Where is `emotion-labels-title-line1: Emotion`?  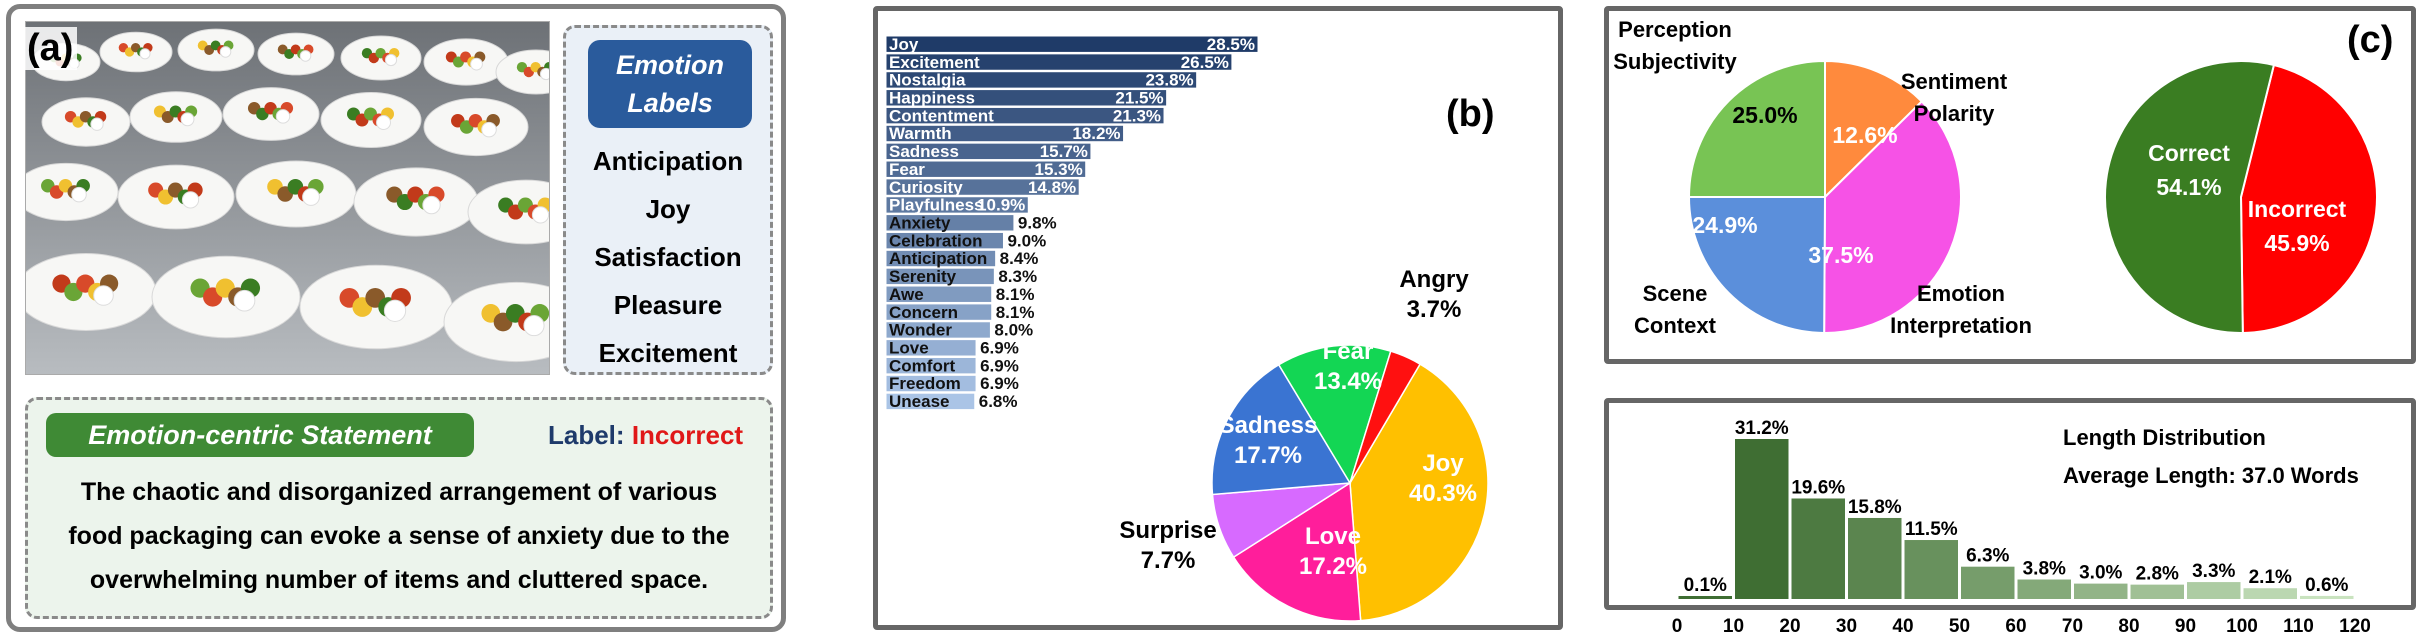
emotion-labels-title-line1: Emotion is located at coordinates (670, 65).